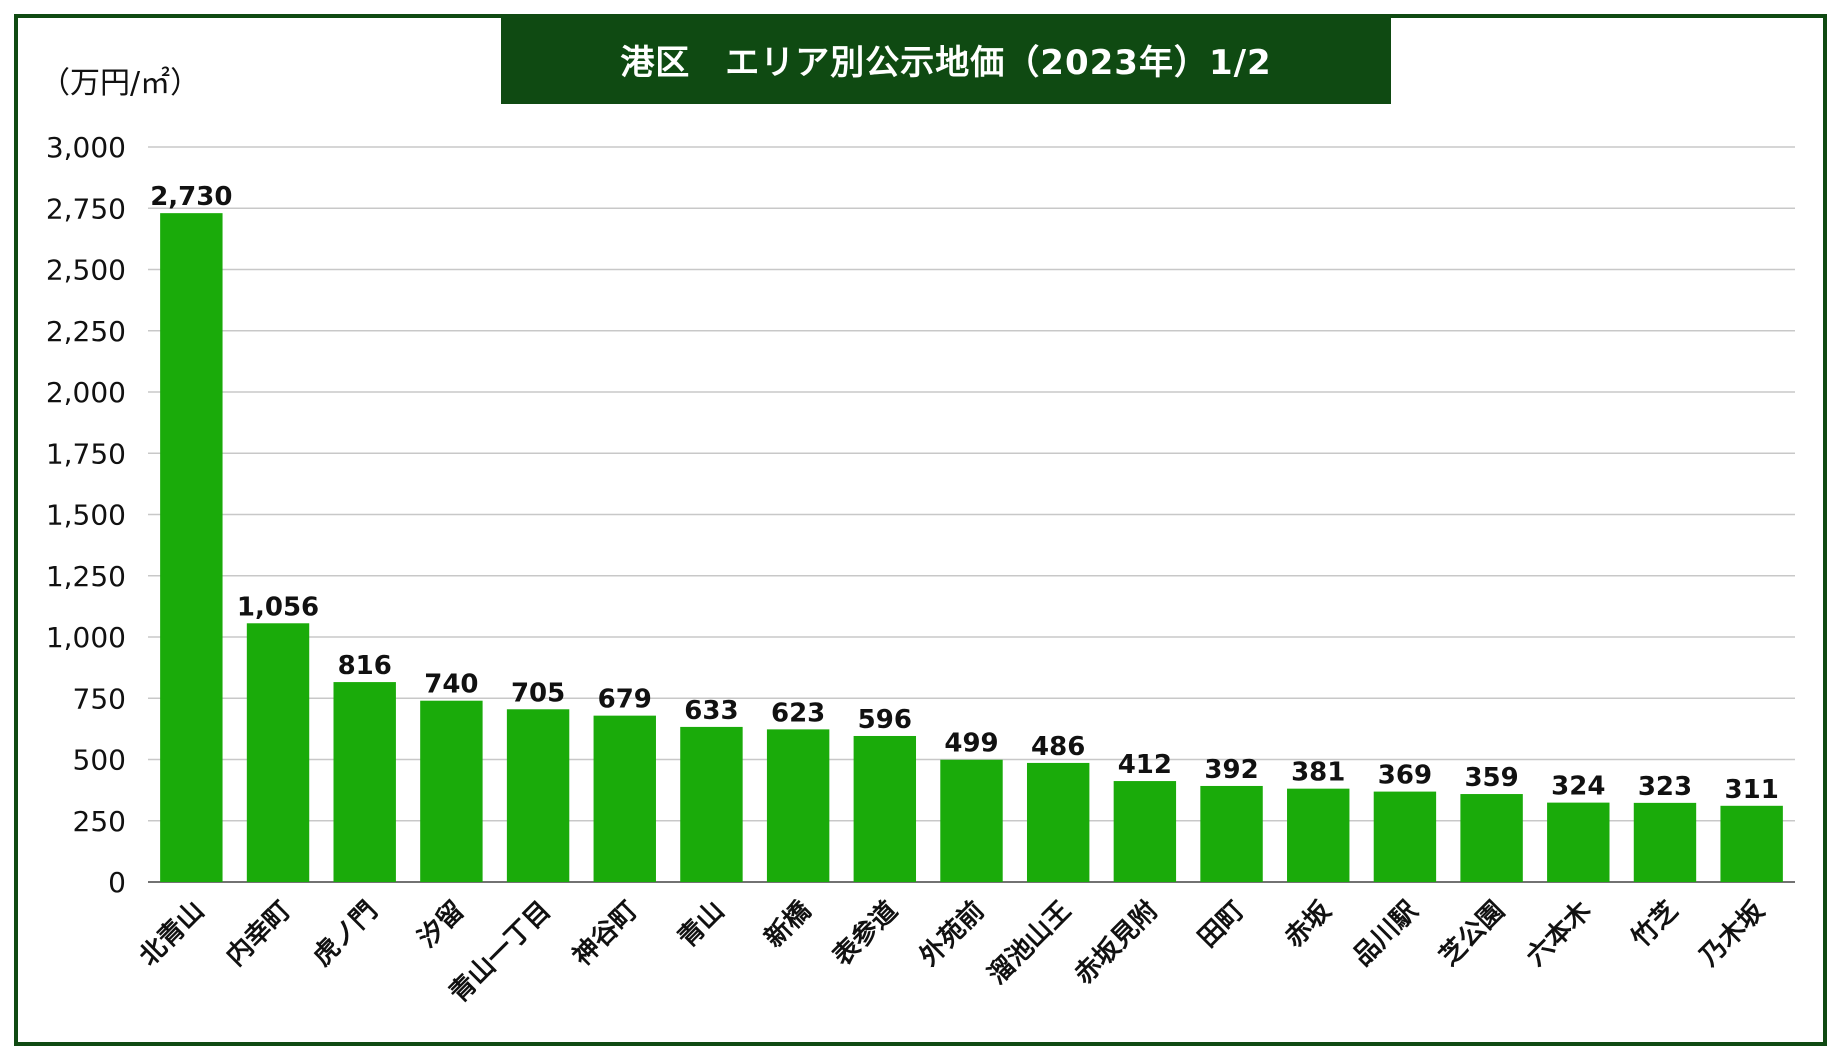 This screenshot has width=1847, height=1060. I want to click on x-tick-label: 乃木坂, so click(1732, 933).